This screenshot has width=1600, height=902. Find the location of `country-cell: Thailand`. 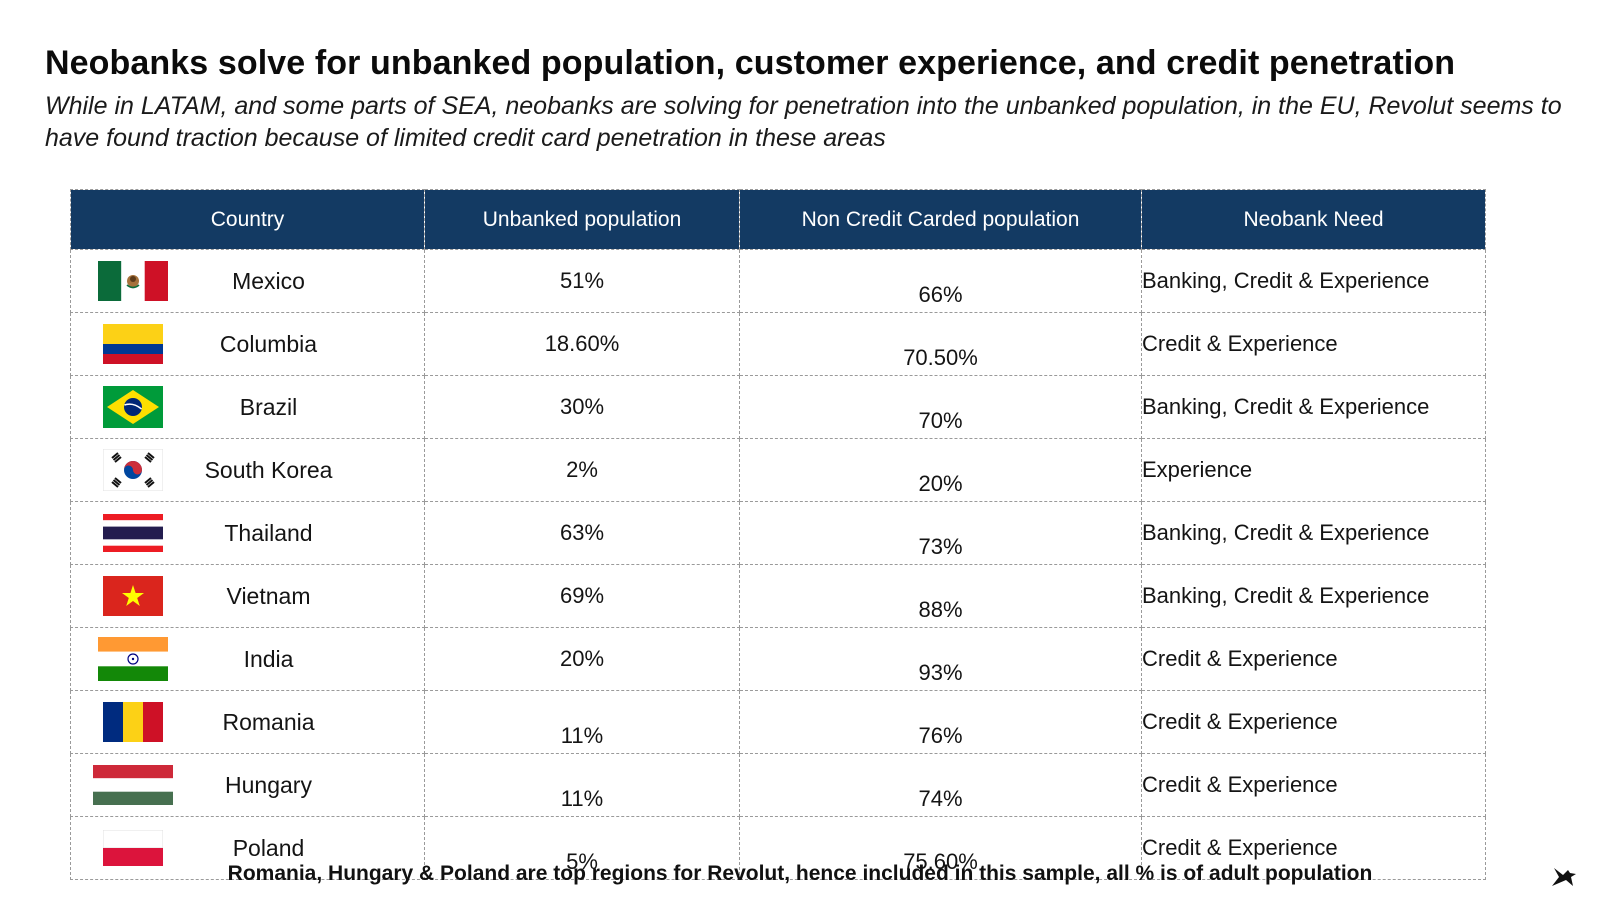

country-cell: Thailand is located at coordinates (247, 533).